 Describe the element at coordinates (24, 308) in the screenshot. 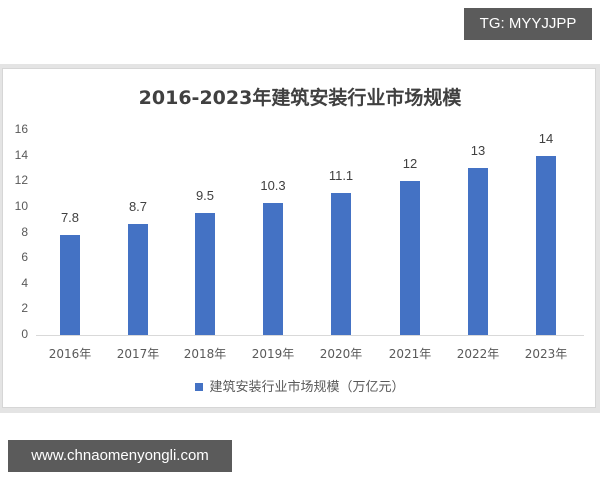

I see `y-tick-label: 2` at that location.